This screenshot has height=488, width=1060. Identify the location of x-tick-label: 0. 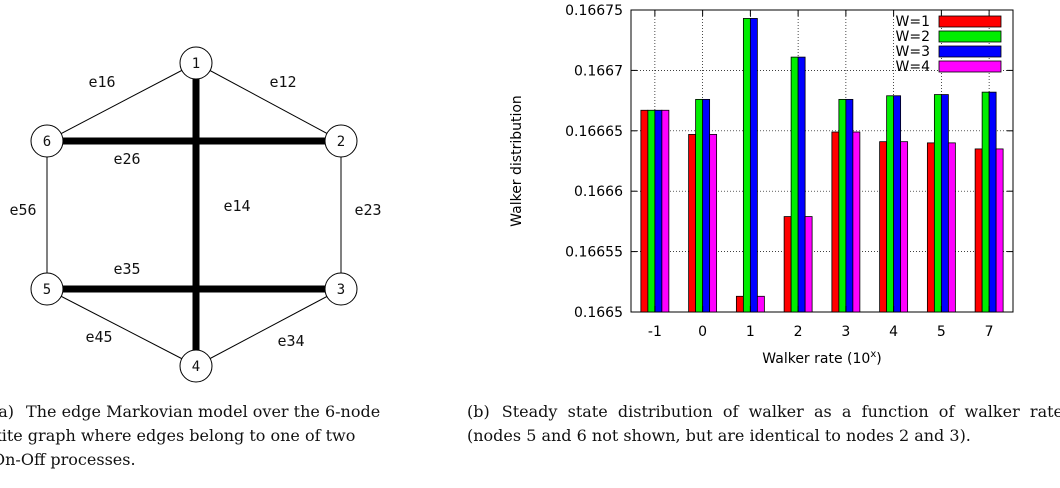
(702, 332).